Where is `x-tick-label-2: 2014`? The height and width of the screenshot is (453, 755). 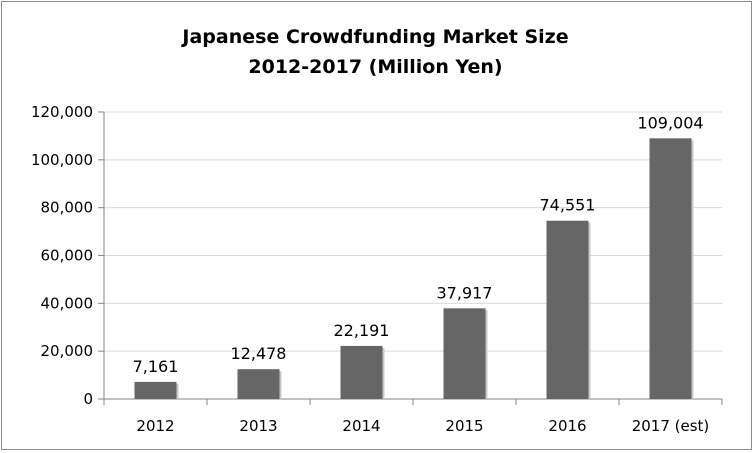 x-tick-label-2: 2014 is located at coordinates (361, 426).